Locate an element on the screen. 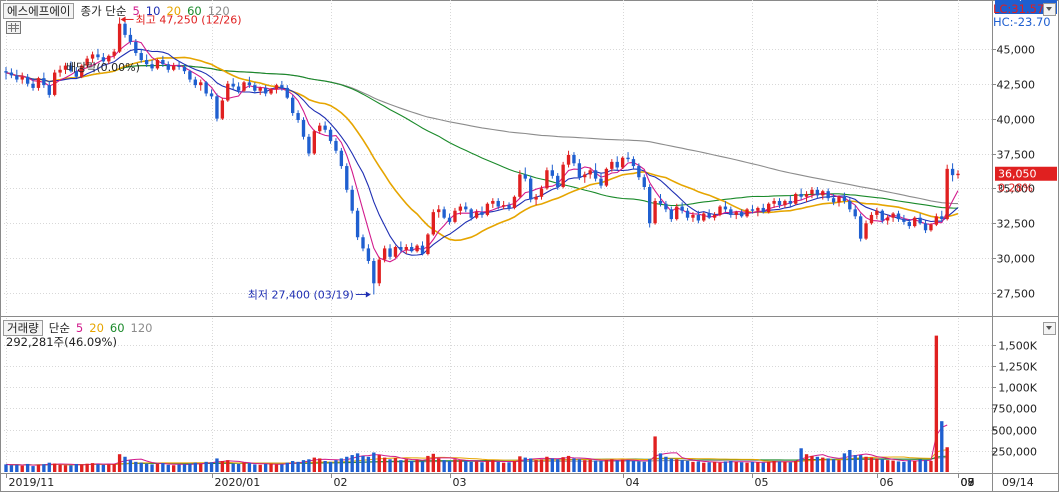 This screenshot has width=1059, height=492. stock-name-chip: 에스에프에이 is located at coordinates (39, 11).